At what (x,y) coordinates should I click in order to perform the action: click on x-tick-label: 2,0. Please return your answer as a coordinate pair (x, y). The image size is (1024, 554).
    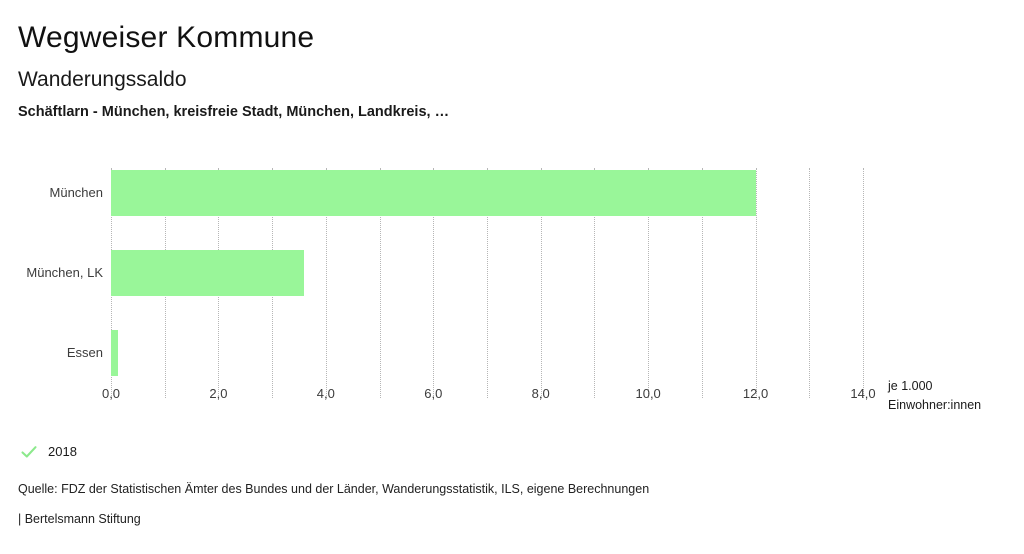
    Looking at the image, I should click on (218, 393).